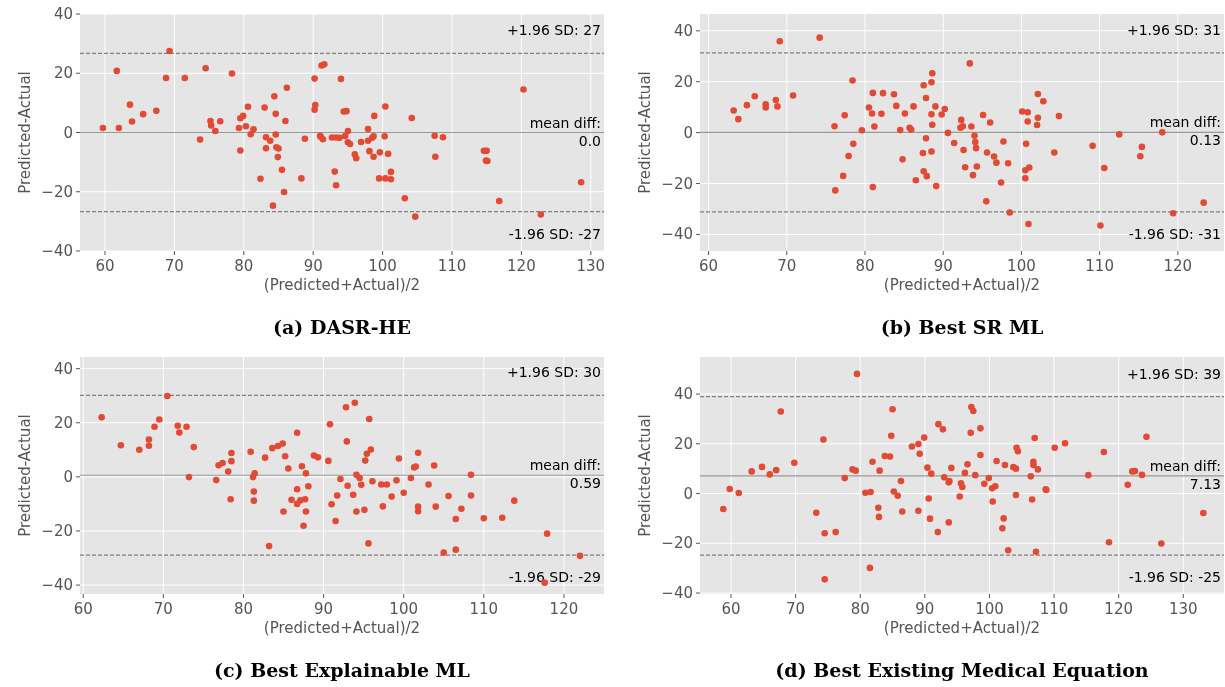  Describe the element at coordinates (554, 233) in the screenshot. I see `ref-line-label: -1.96 SD: -27` at that location.